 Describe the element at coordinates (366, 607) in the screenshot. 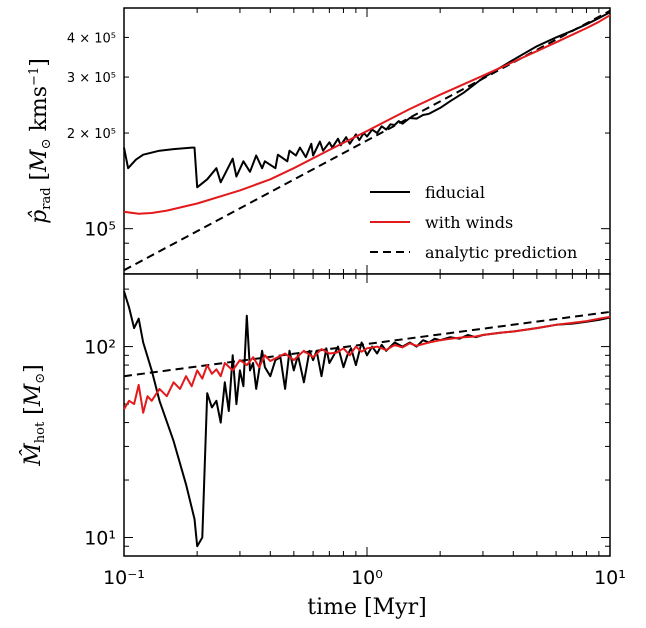

I see `x-axis-label: time [Myr]` at that location.